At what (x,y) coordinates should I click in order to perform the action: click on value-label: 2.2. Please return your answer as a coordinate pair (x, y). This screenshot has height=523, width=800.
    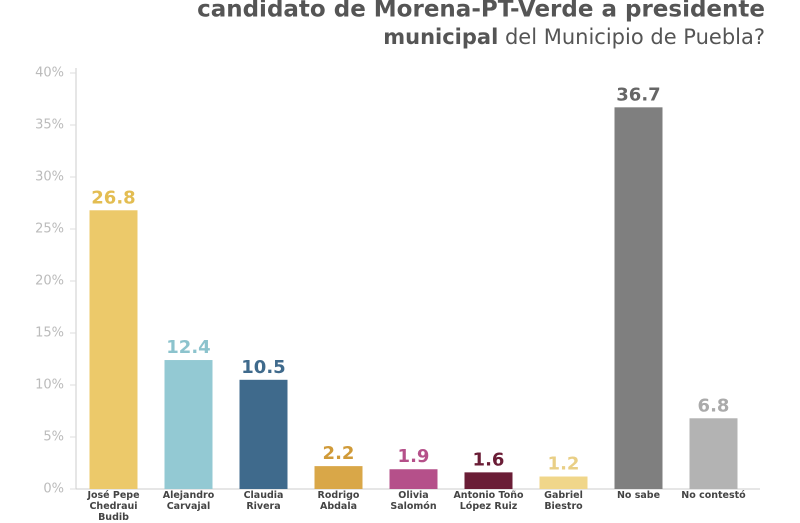
    Looking at the image, I should click on (339, 453).